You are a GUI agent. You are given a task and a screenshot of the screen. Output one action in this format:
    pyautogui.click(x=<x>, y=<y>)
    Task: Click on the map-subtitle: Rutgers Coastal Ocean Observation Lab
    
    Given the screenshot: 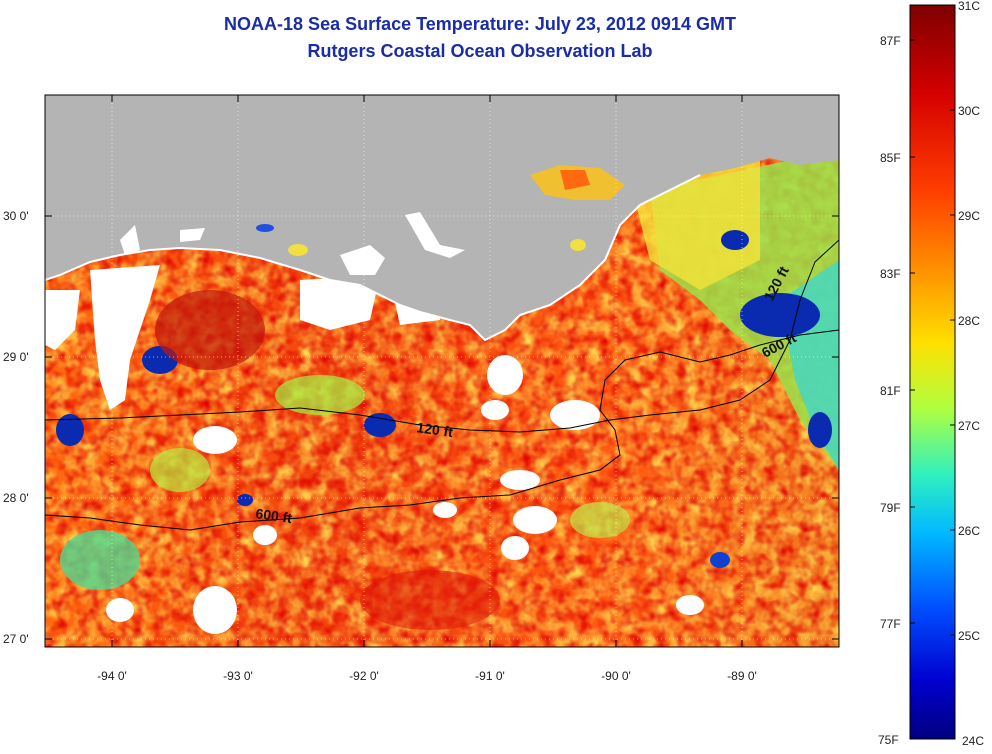 What is the action you would take?
    pyautogui.click(x=480, y=51)
    